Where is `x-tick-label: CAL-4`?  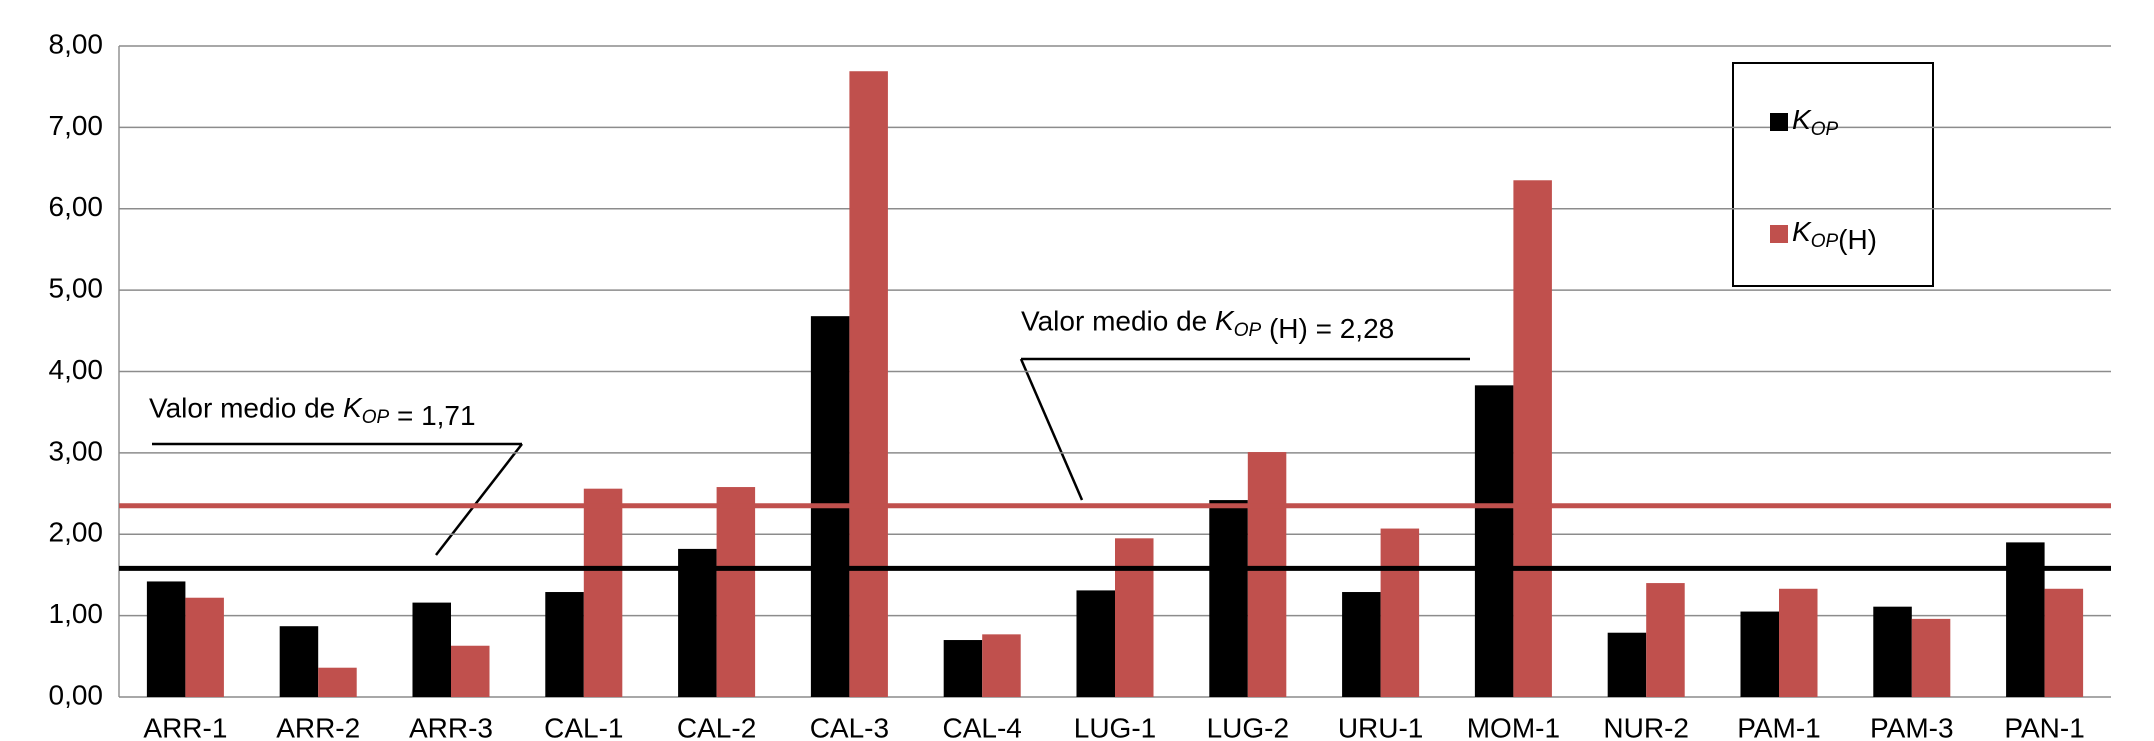 x-tick-label: CAL-4 is located at coordinates (982, 726).